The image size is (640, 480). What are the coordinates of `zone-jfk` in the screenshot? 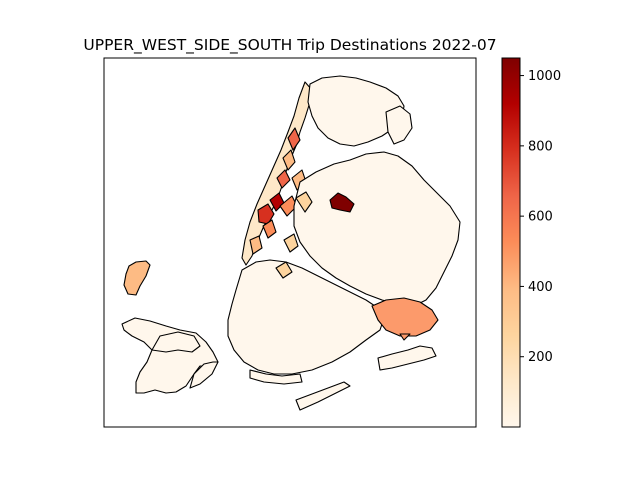 It's located at (405, 317).